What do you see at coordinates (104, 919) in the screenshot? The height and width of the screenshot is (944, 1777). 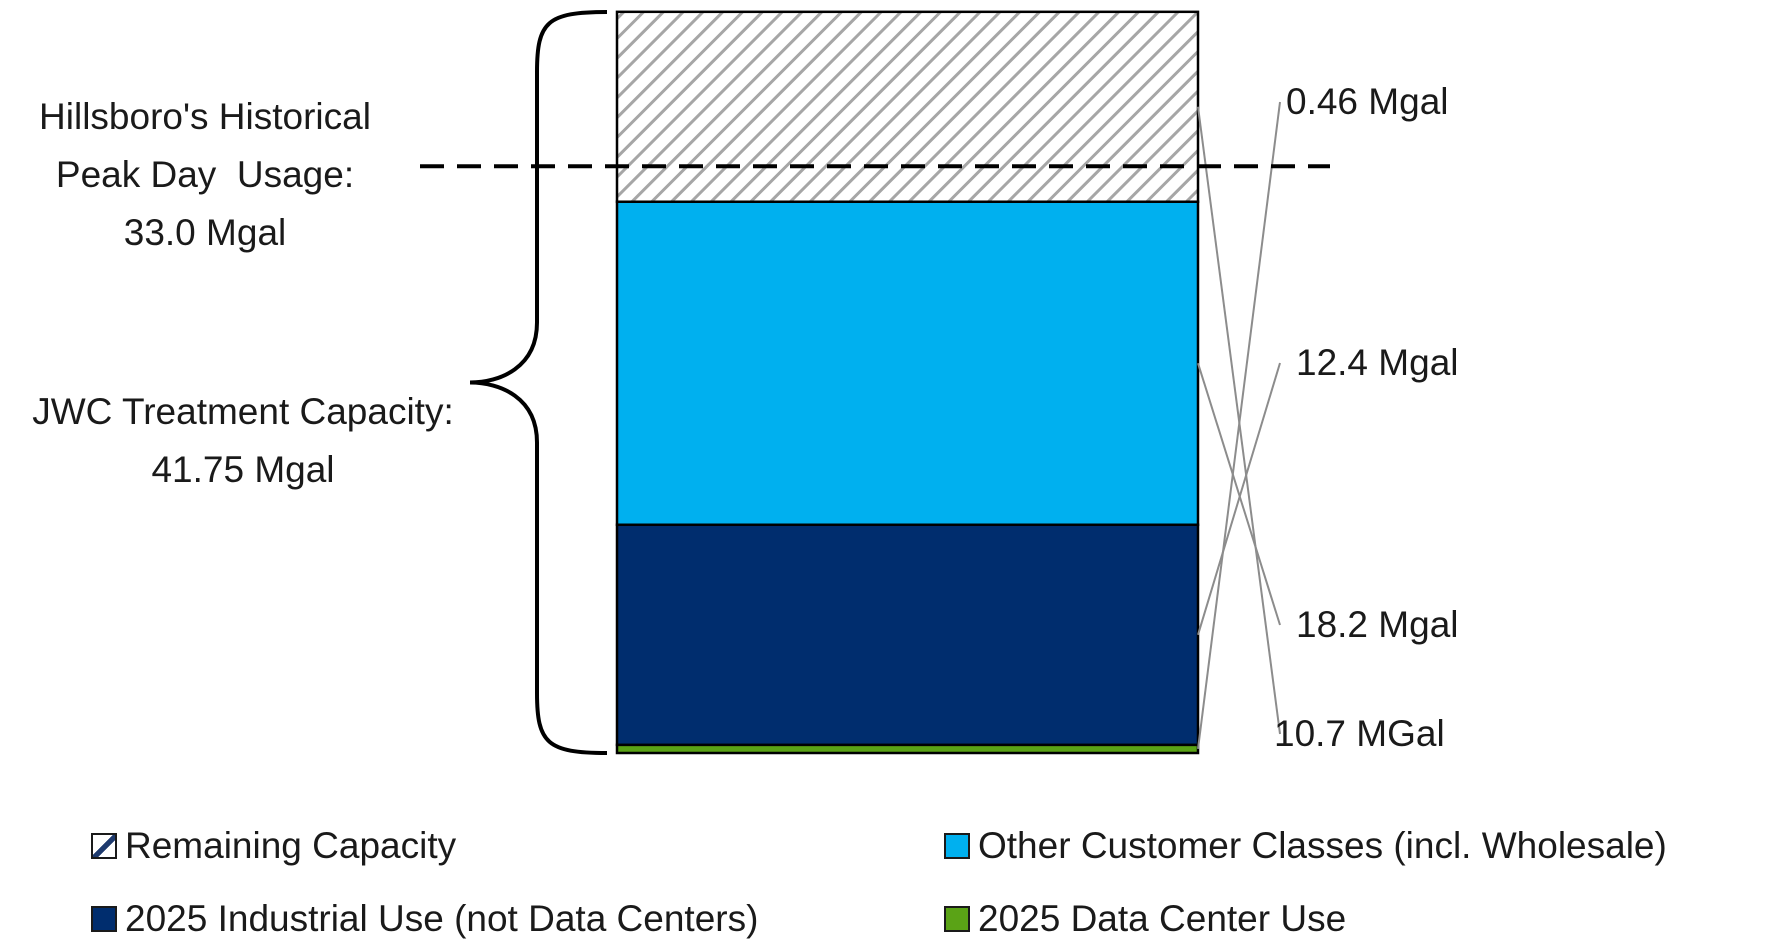 I see `navy-swatch-icon` at bounding box center [104, 919].